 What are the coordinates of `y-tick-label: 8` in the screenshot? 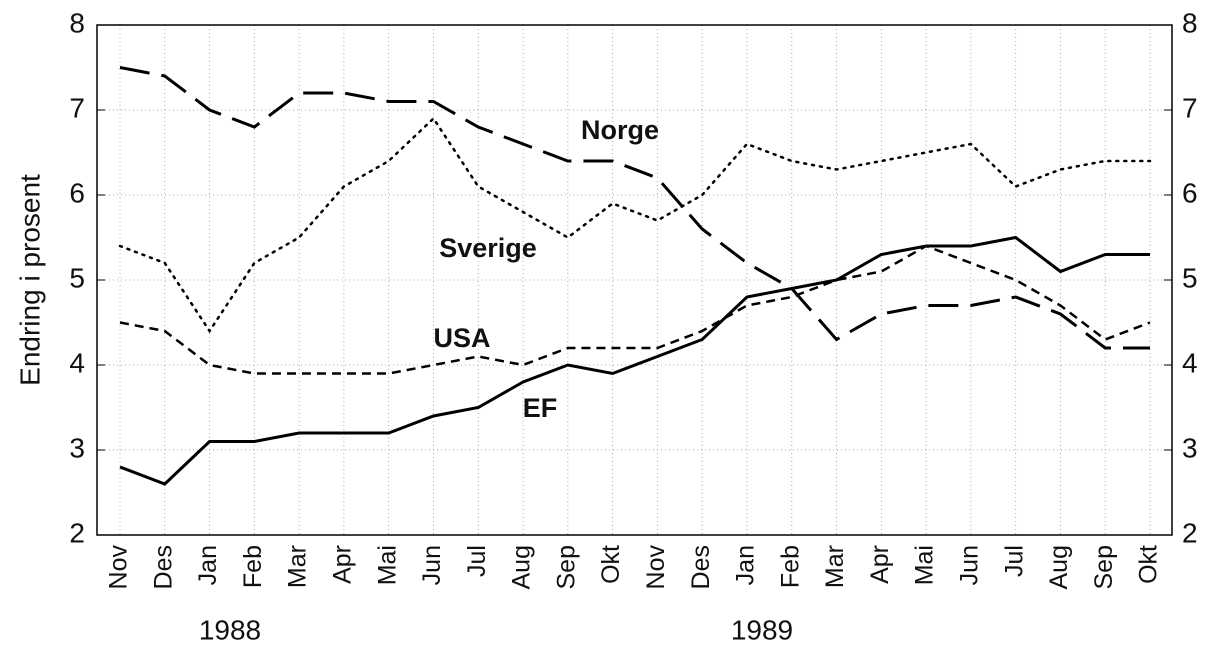 It's located at (77, 22).